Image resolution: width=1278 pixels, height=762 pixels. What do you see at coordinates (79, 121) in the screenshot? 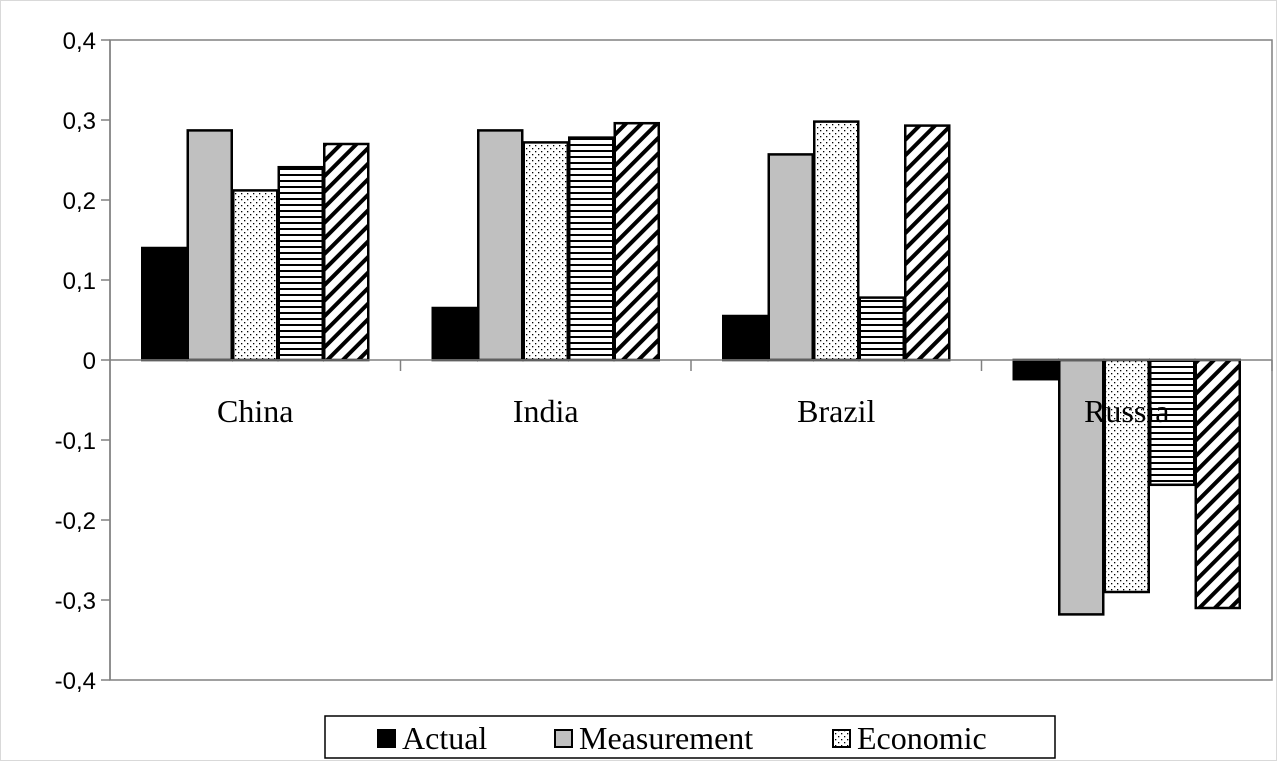
I see `y-tick-label: 0,3` at bounding box center [79, 121].